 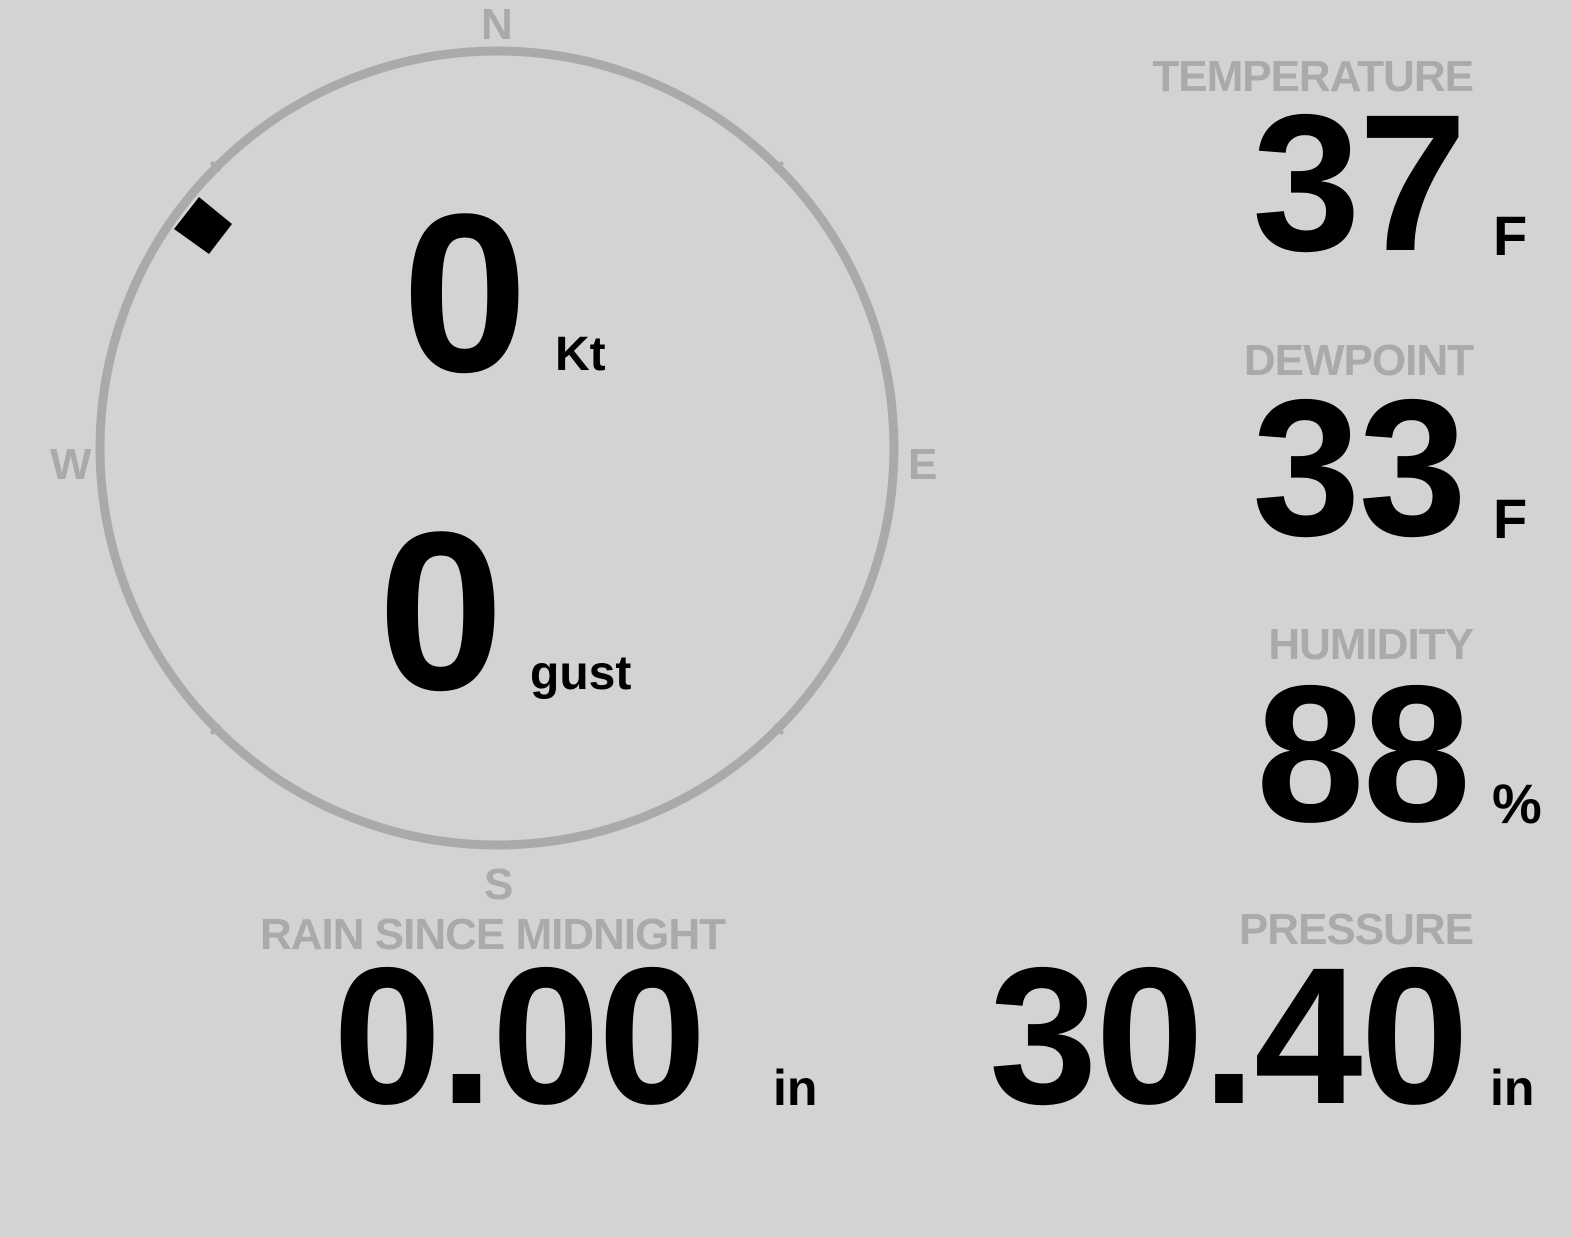 I want to click on dewpoint-value: 33, so click(x=1359, y=468).